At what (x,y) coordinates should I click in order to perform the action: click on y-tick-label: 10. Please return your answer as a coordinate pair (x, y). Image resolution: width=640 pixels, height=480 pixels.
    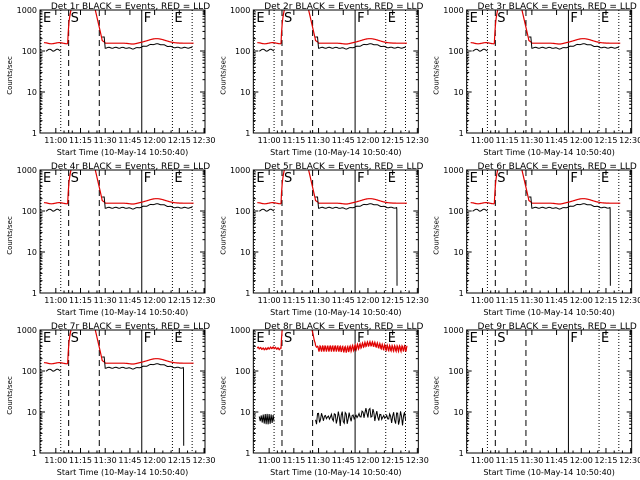
    Looking at the image, I should click on (458, 412).